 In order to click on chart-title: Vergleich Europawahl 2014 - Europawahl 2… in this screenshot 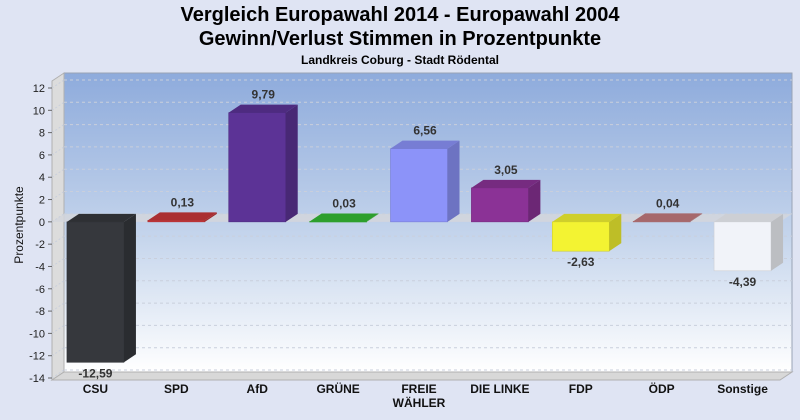, I will do `click(400, 15)`.